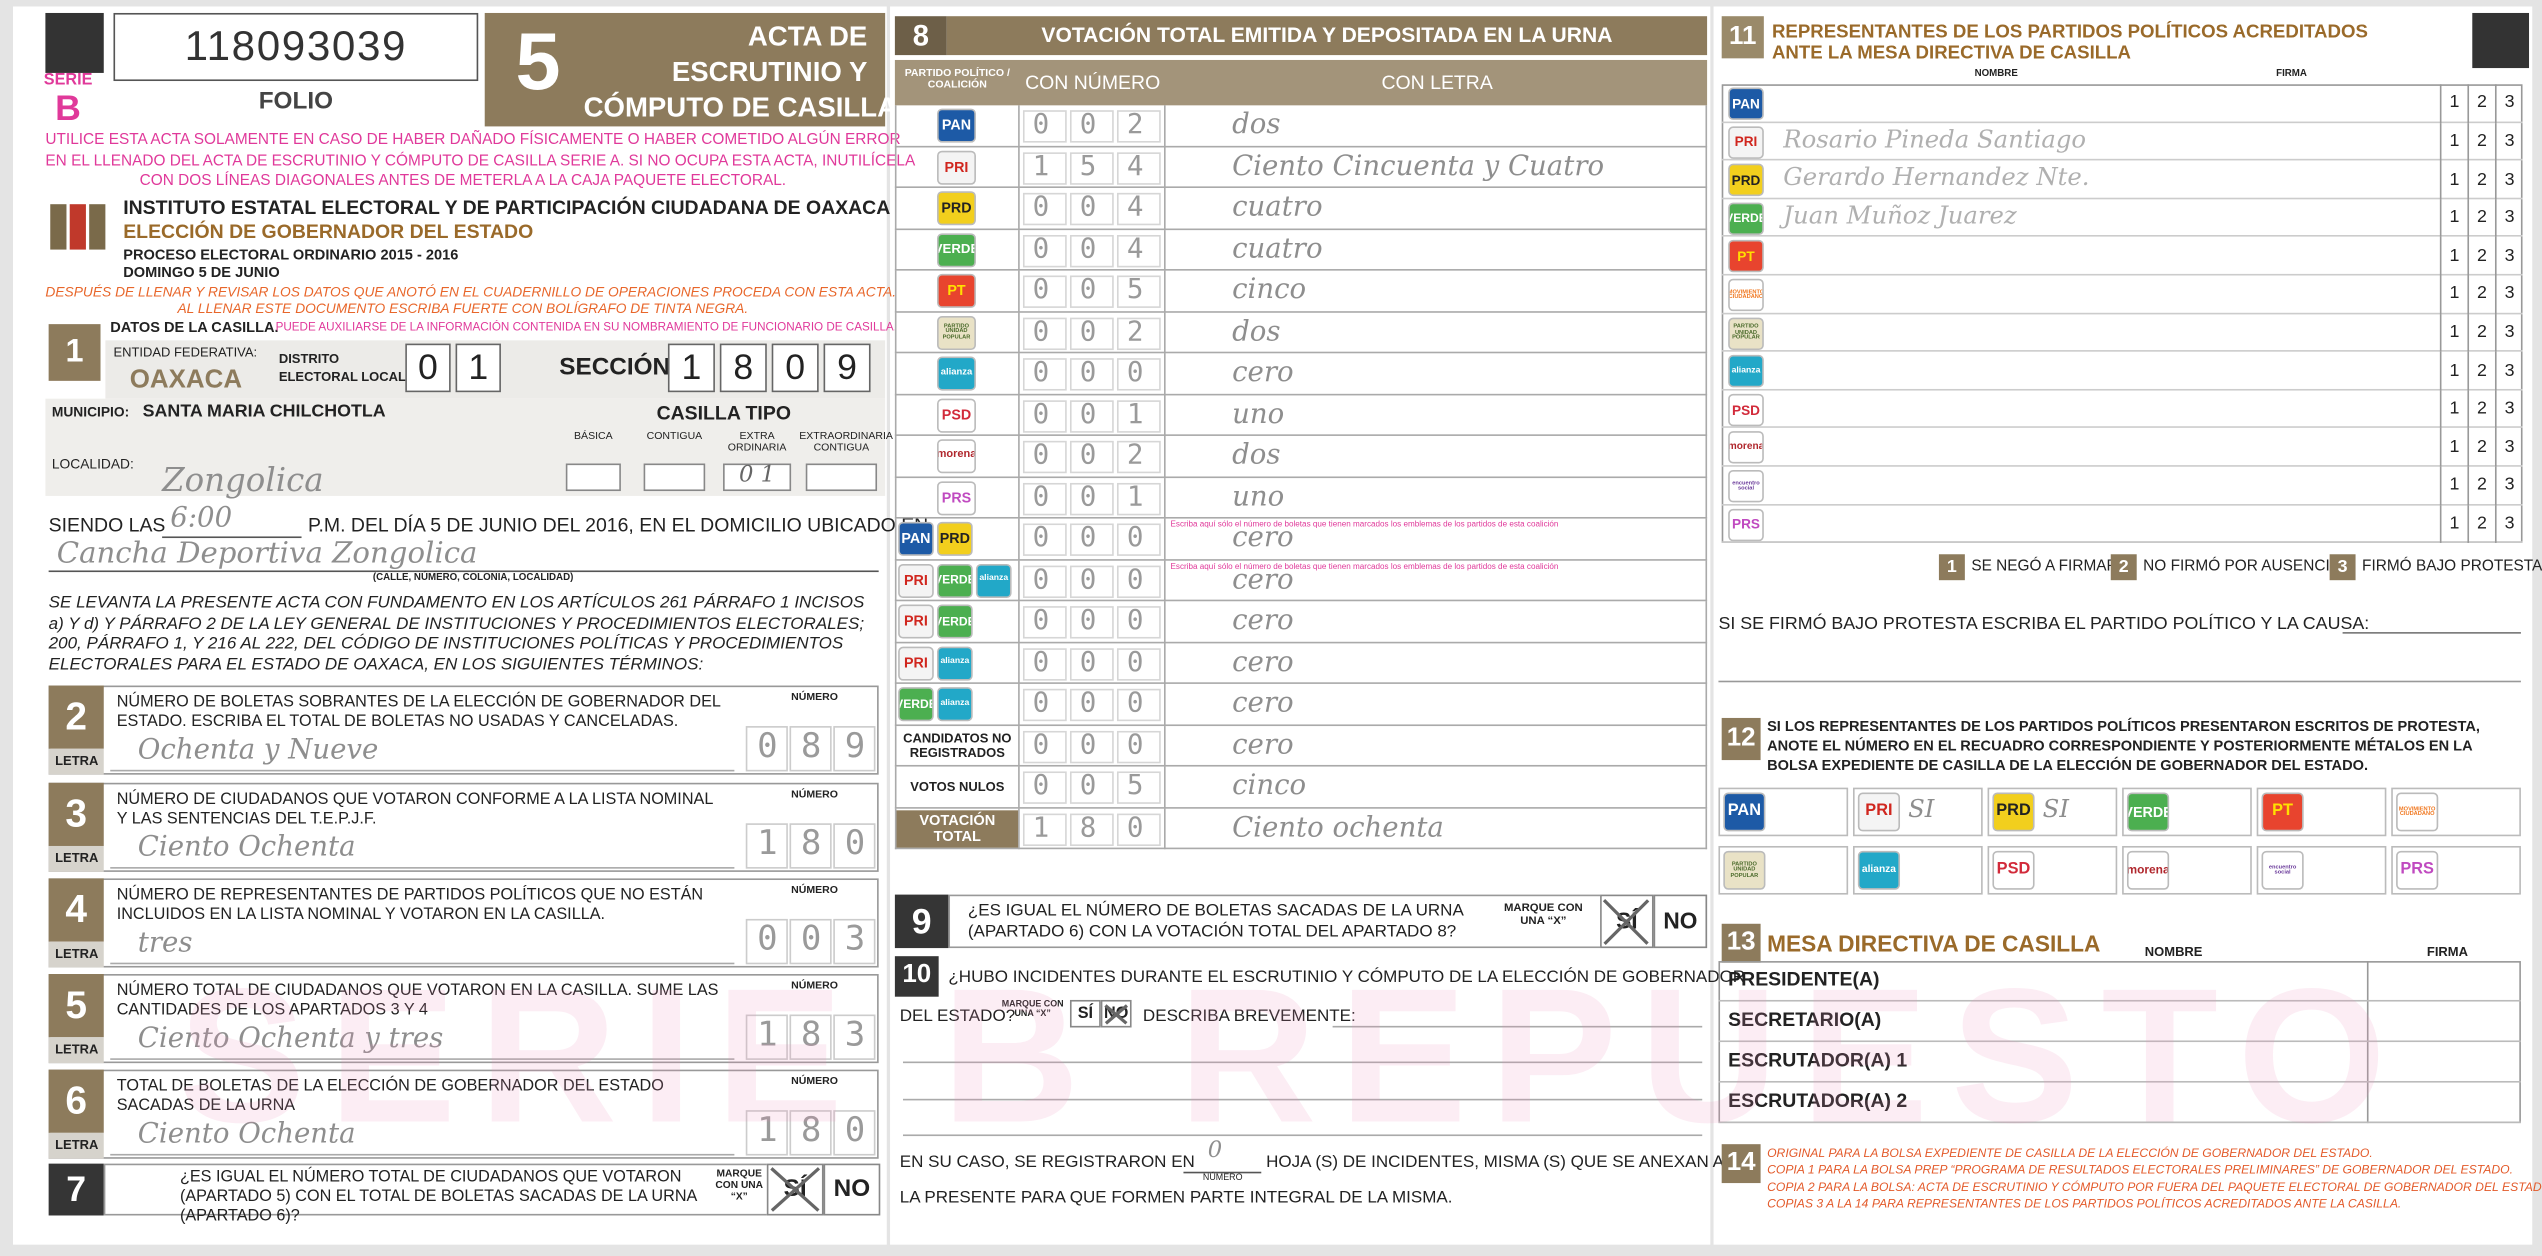 The image size is (2542, 1256). Describe the element at coordinates (852, 1189) in the screenshot. I see `answer-option: NO` at that location.